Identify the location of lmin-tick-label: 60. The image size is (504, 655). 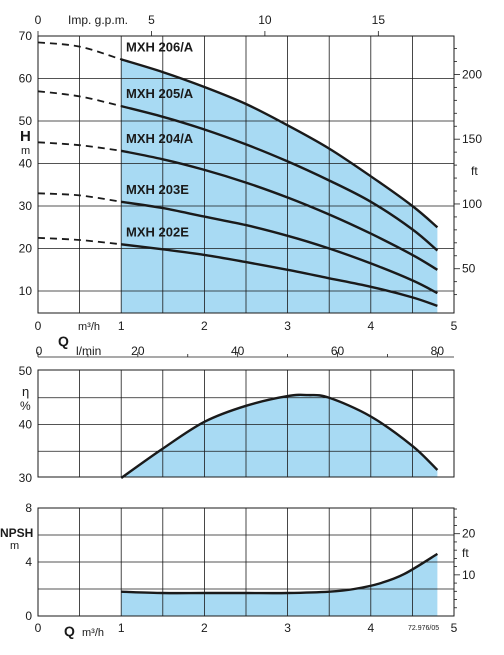
(338, 351).